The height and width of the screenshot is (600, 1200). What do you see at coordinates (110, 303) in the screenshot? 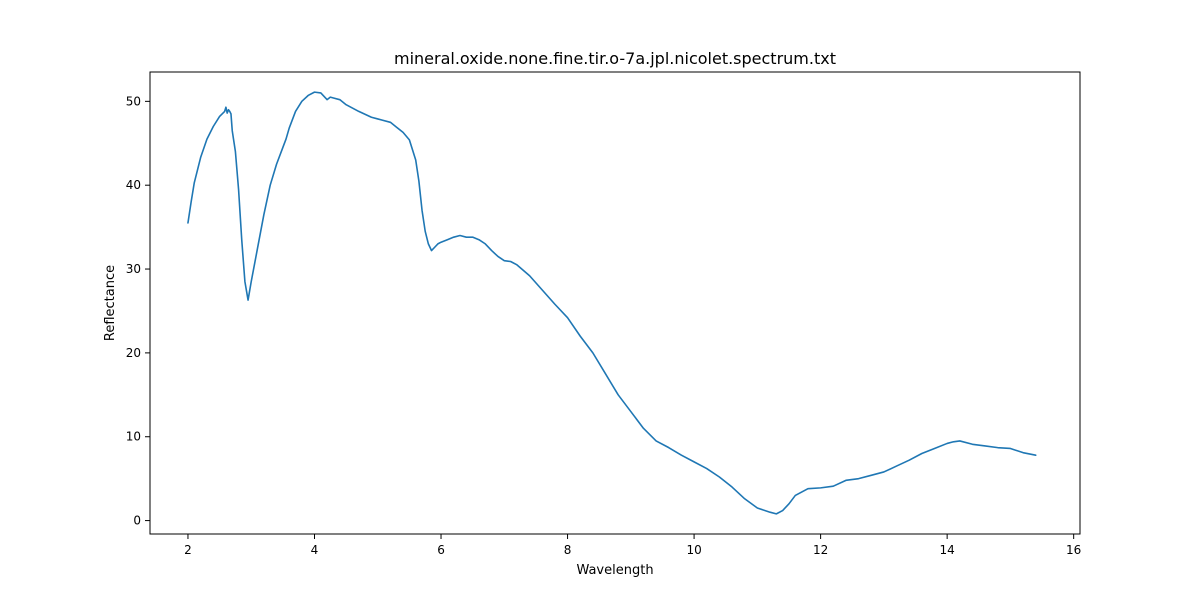
I see `y-axis-label: Reflectance` at bounding box center [110, 303].